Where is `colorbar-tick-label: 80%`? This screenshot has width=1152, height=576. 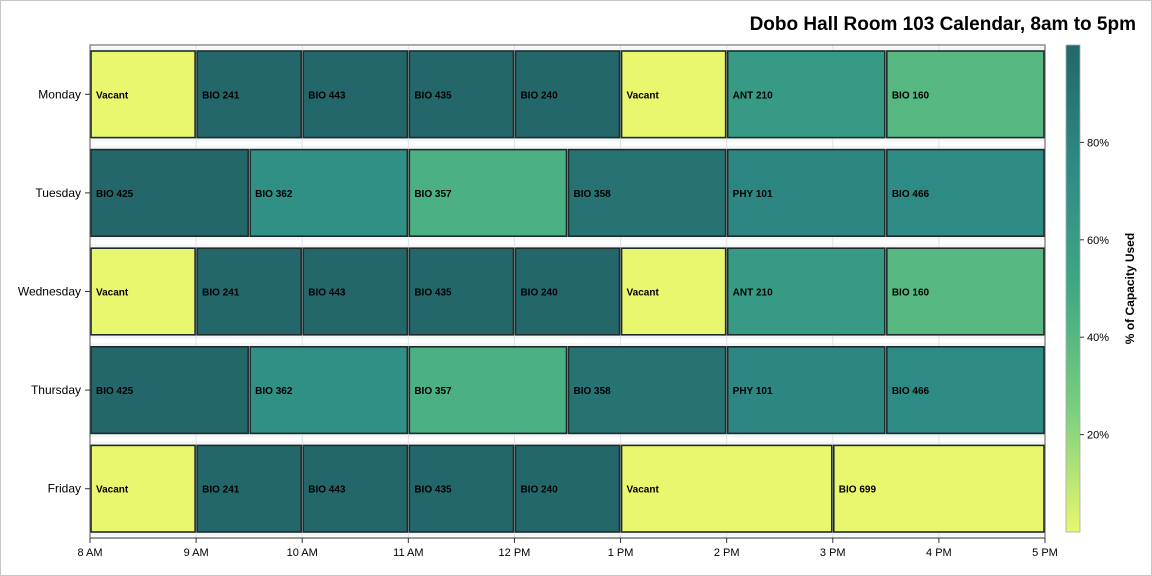 colorbar-tick-label: 80% is located at coordinates (1098, 143).